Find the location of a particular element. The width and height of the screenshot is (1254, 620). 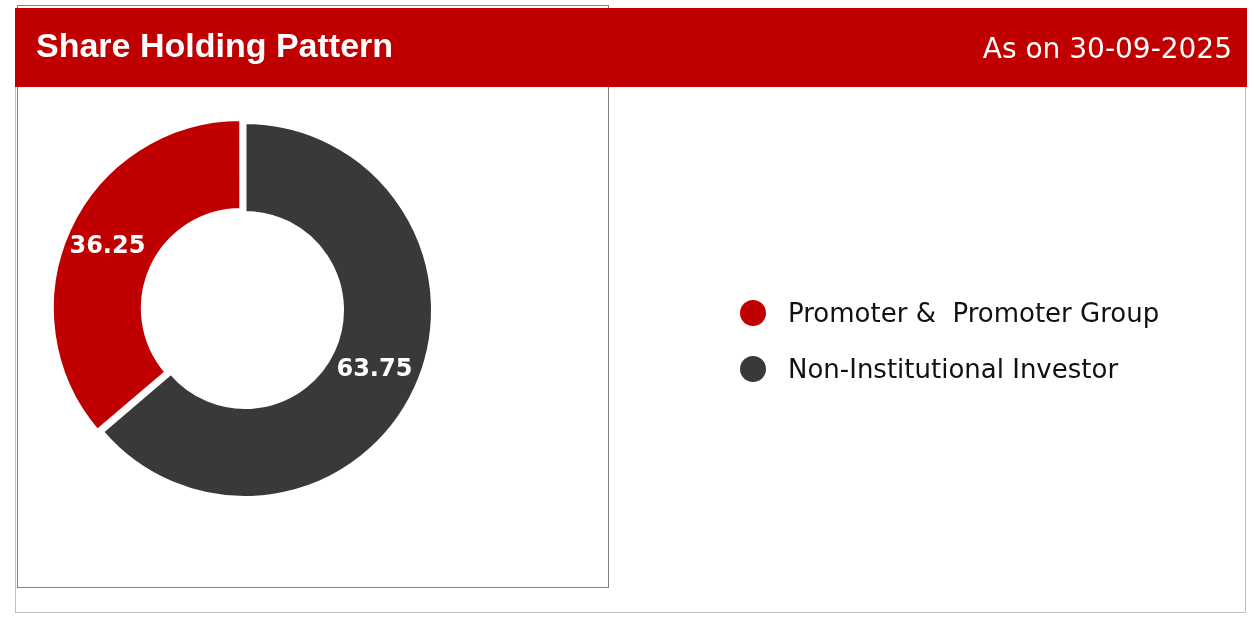

chart-subtitle: As on 30-09-2025 is located at coordinates (1107, 48).